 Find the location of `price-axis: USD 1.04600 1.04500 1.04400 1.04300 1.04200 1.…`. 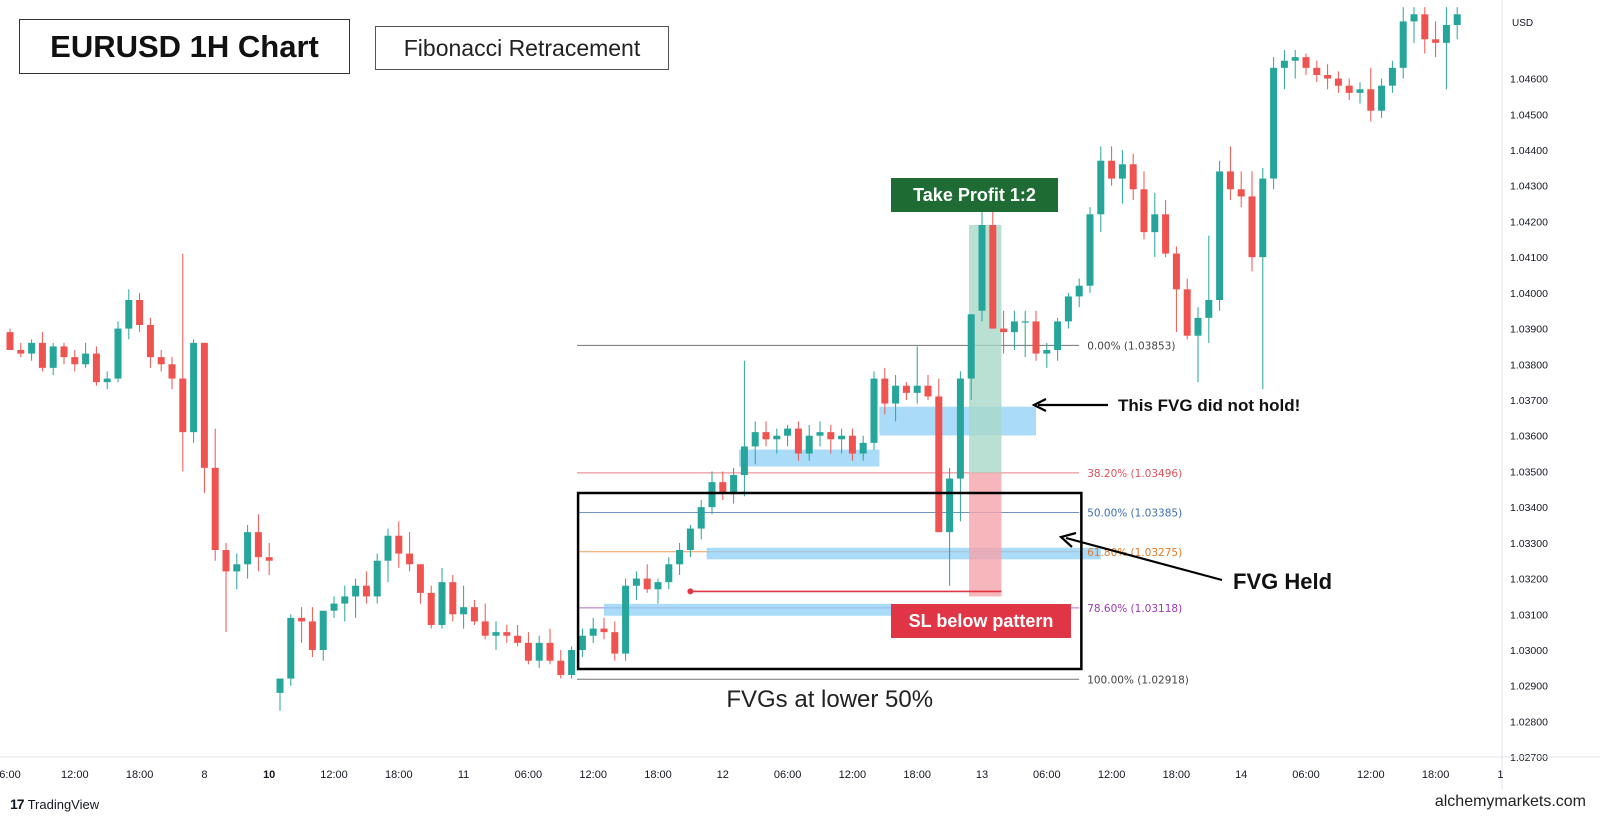

price-axis: USD 1.04600 1.04500 1.04400 1.04300 1.04200 1.… is located at coordinates (1524, 395).